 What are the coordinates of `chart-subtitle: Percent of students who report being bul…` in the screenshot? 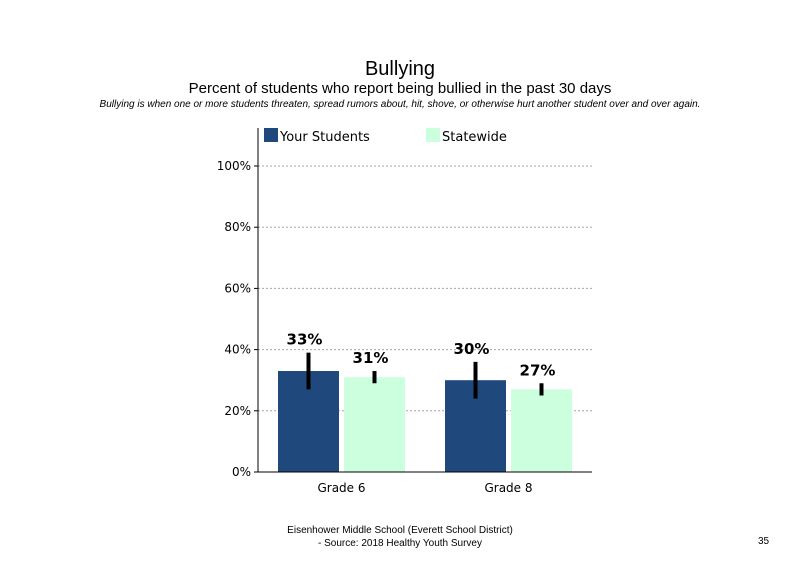 It's located at (400, 88).